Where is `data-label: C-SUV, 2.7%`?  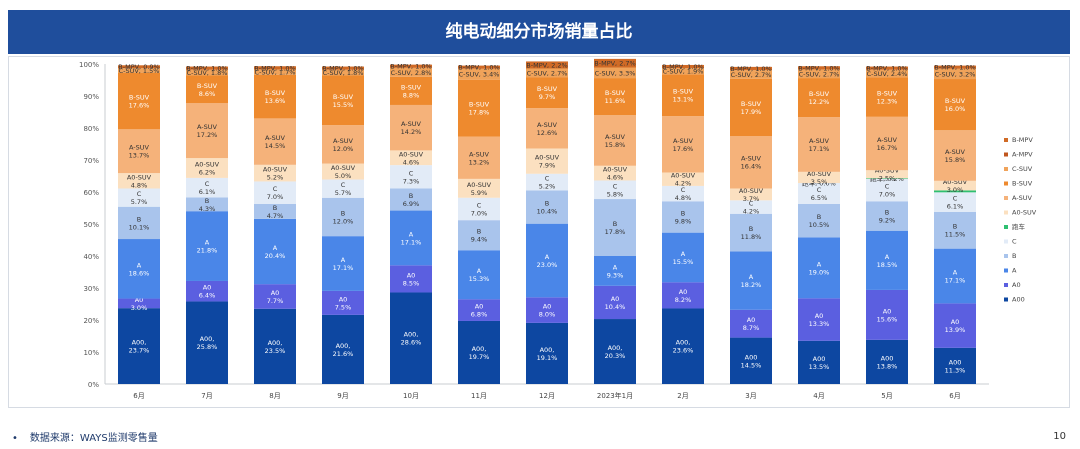
data-label: C-SUV, 2.7% is located at coordinates (819, 74).